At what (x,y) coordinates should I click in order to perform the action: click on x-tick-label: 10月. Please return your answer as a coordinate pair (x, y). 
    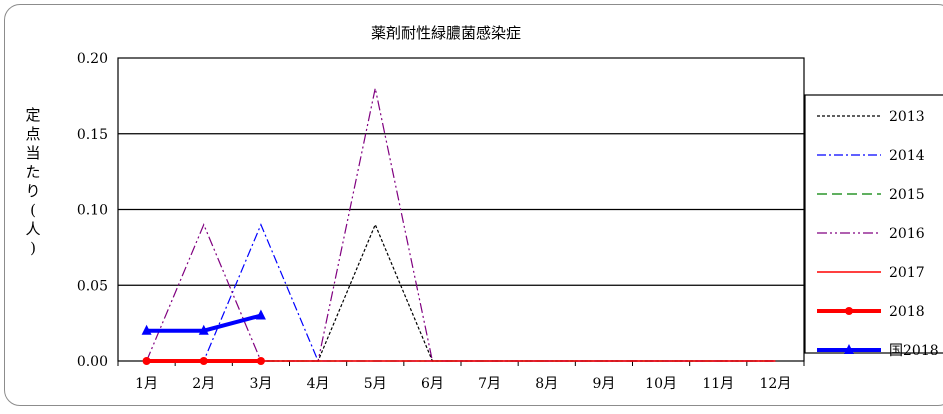
    Looking at the image, I should click on (661, 384).